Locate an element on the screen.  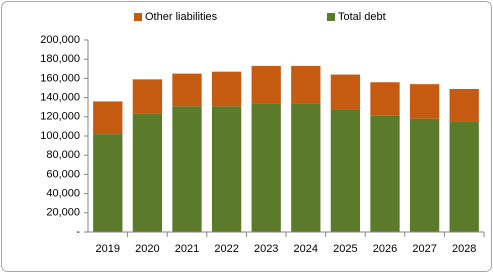
y-tick-label: 60,000 is located at coordinates (63, 174).